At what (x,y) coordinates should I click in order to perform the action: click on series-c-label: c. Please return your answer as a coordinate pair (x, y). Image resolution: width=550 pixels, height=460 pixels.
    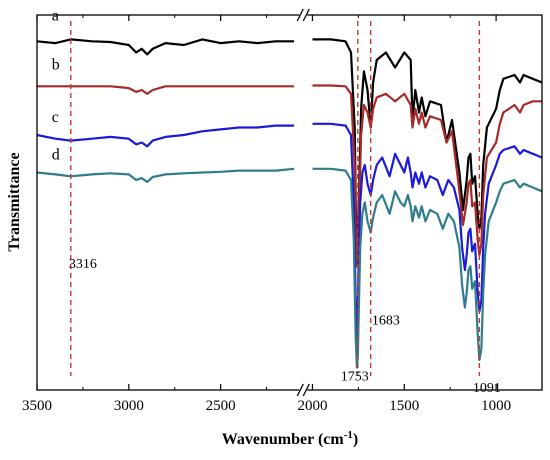
    Looking at the image, I should click on (55, 117).